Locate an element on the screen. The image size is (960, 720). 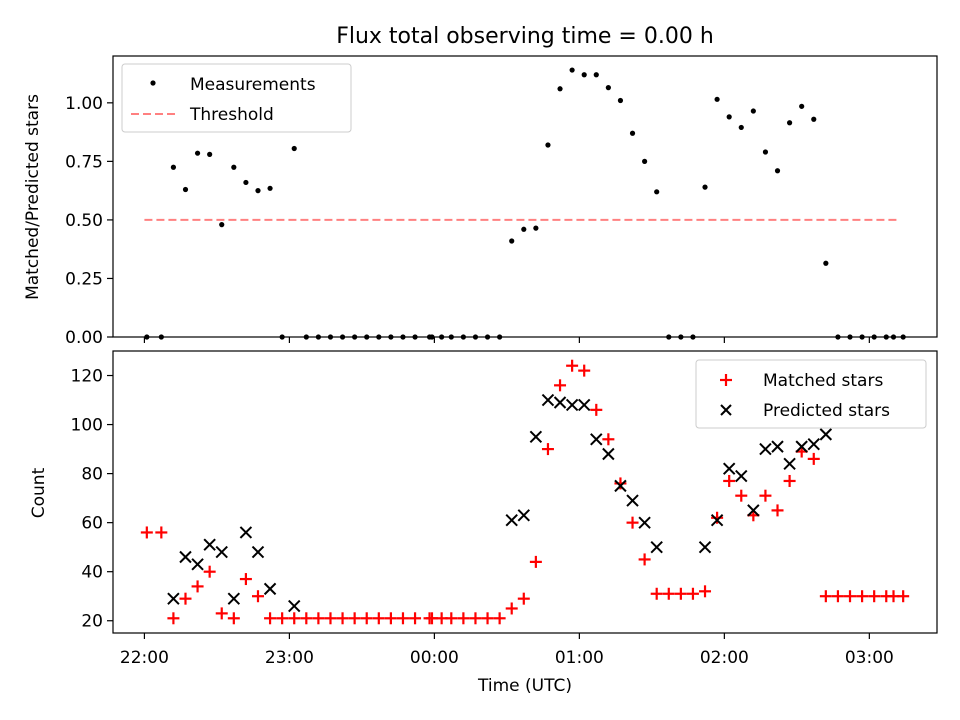
top-y-tick-label: 0.75 is located at coordinates (84, 162).